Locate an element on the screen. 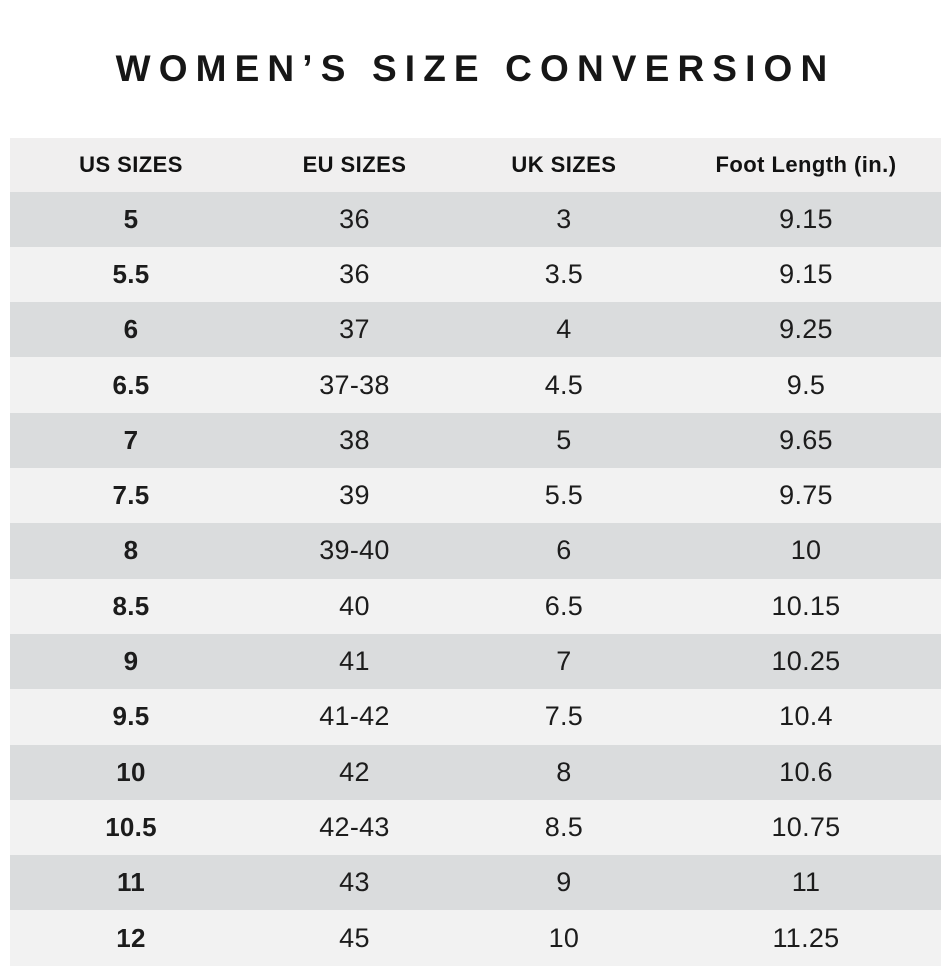 Image resolution: width=951 pixels, height=966 pixels. table-cell: 10.6 is located at coordinates (806, 771).